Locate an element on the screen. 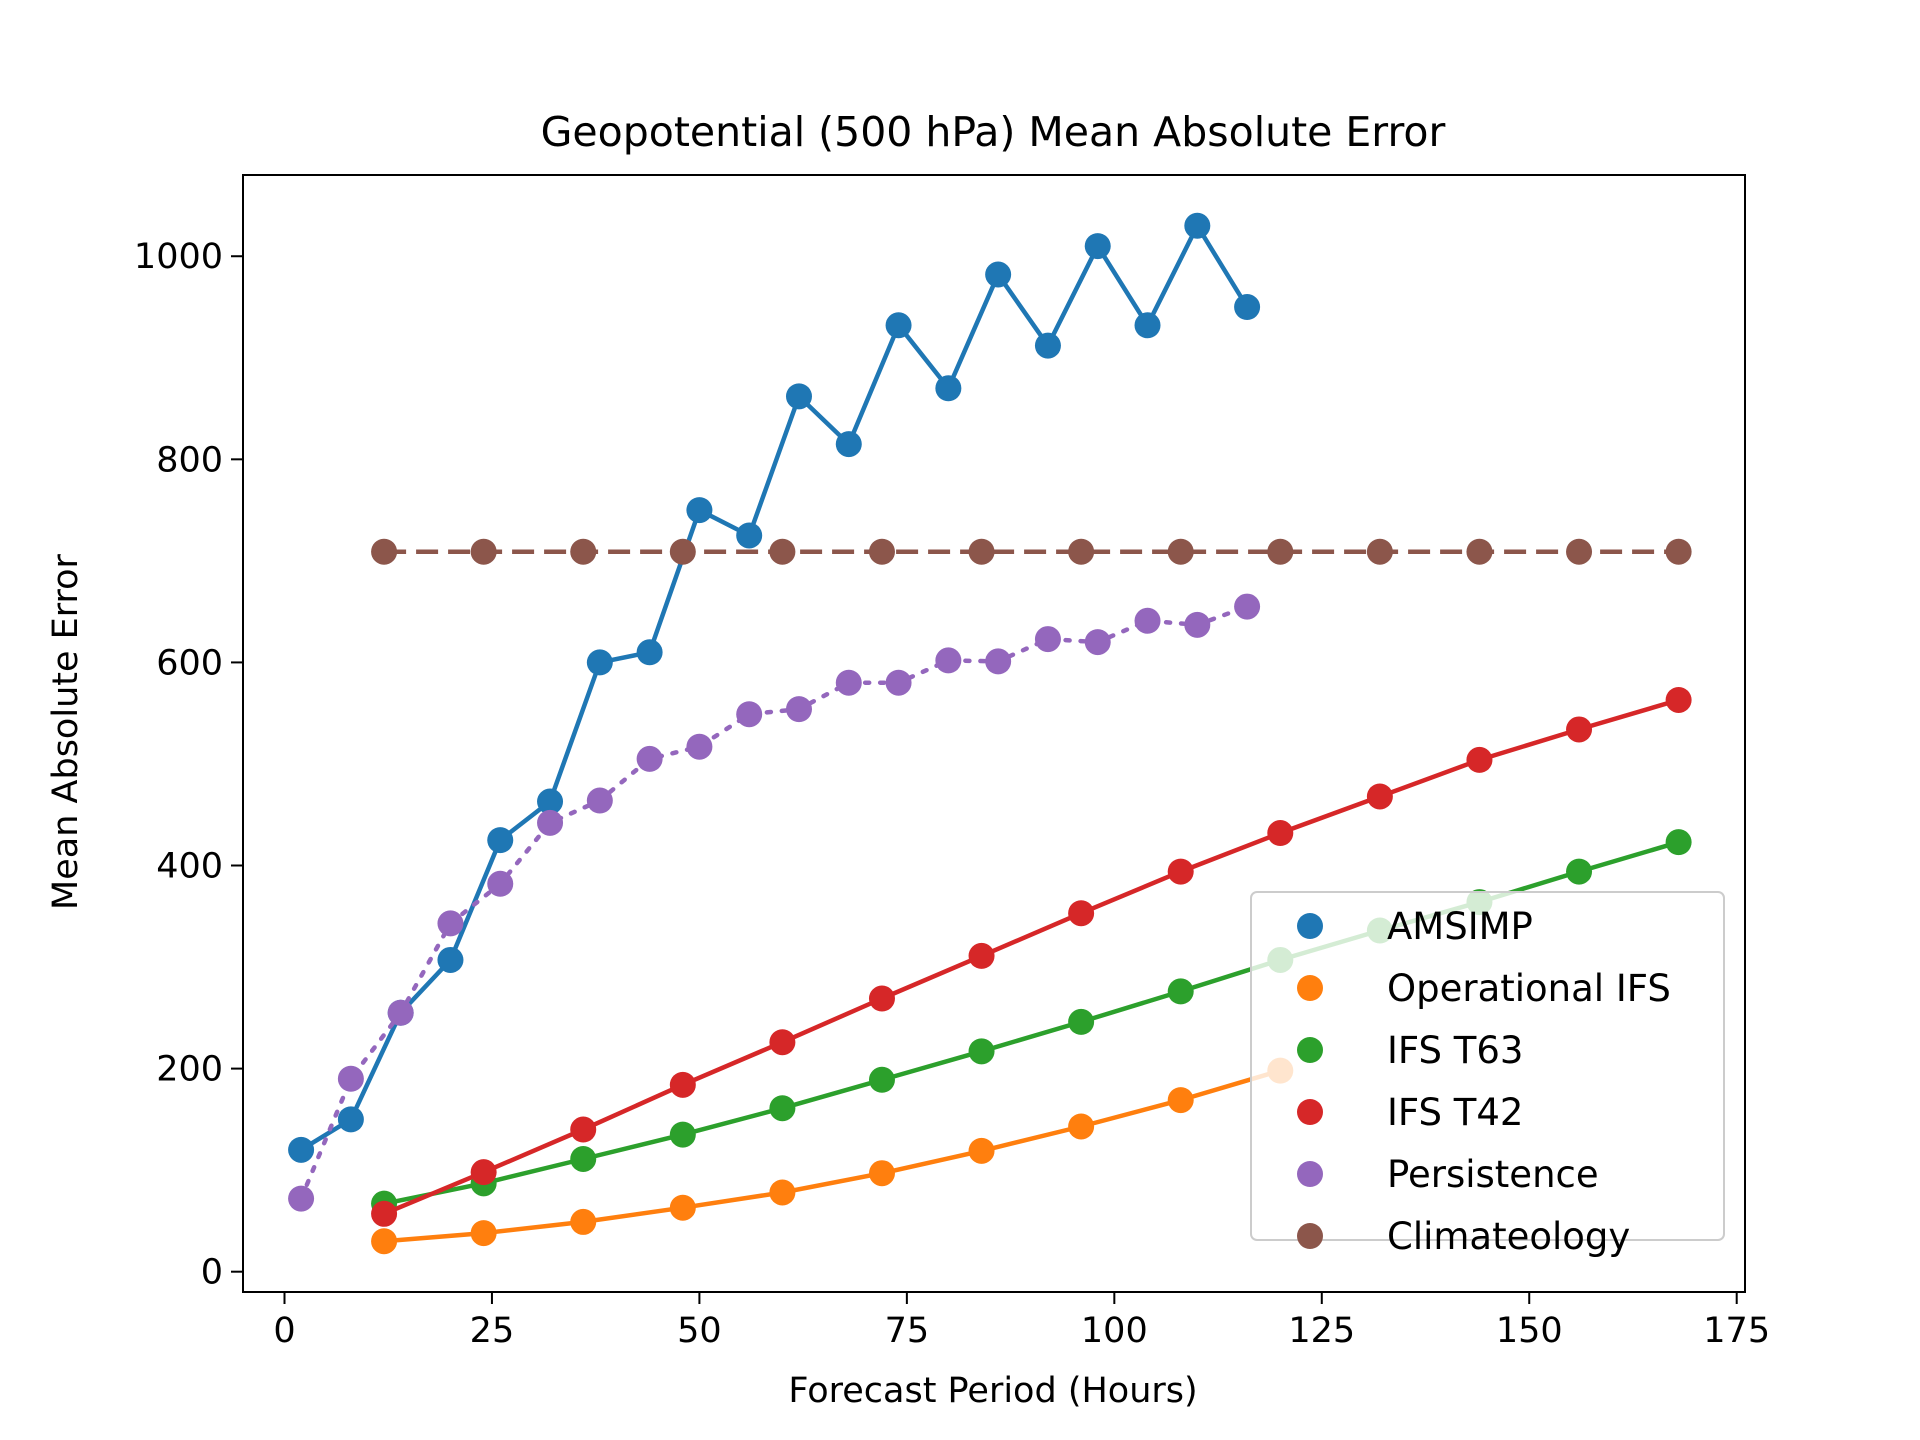 The width and height of the screenshot is (1920, 1440). legend-item-operational-ifs: Operational IFS is located at coordinates (1484, 988).